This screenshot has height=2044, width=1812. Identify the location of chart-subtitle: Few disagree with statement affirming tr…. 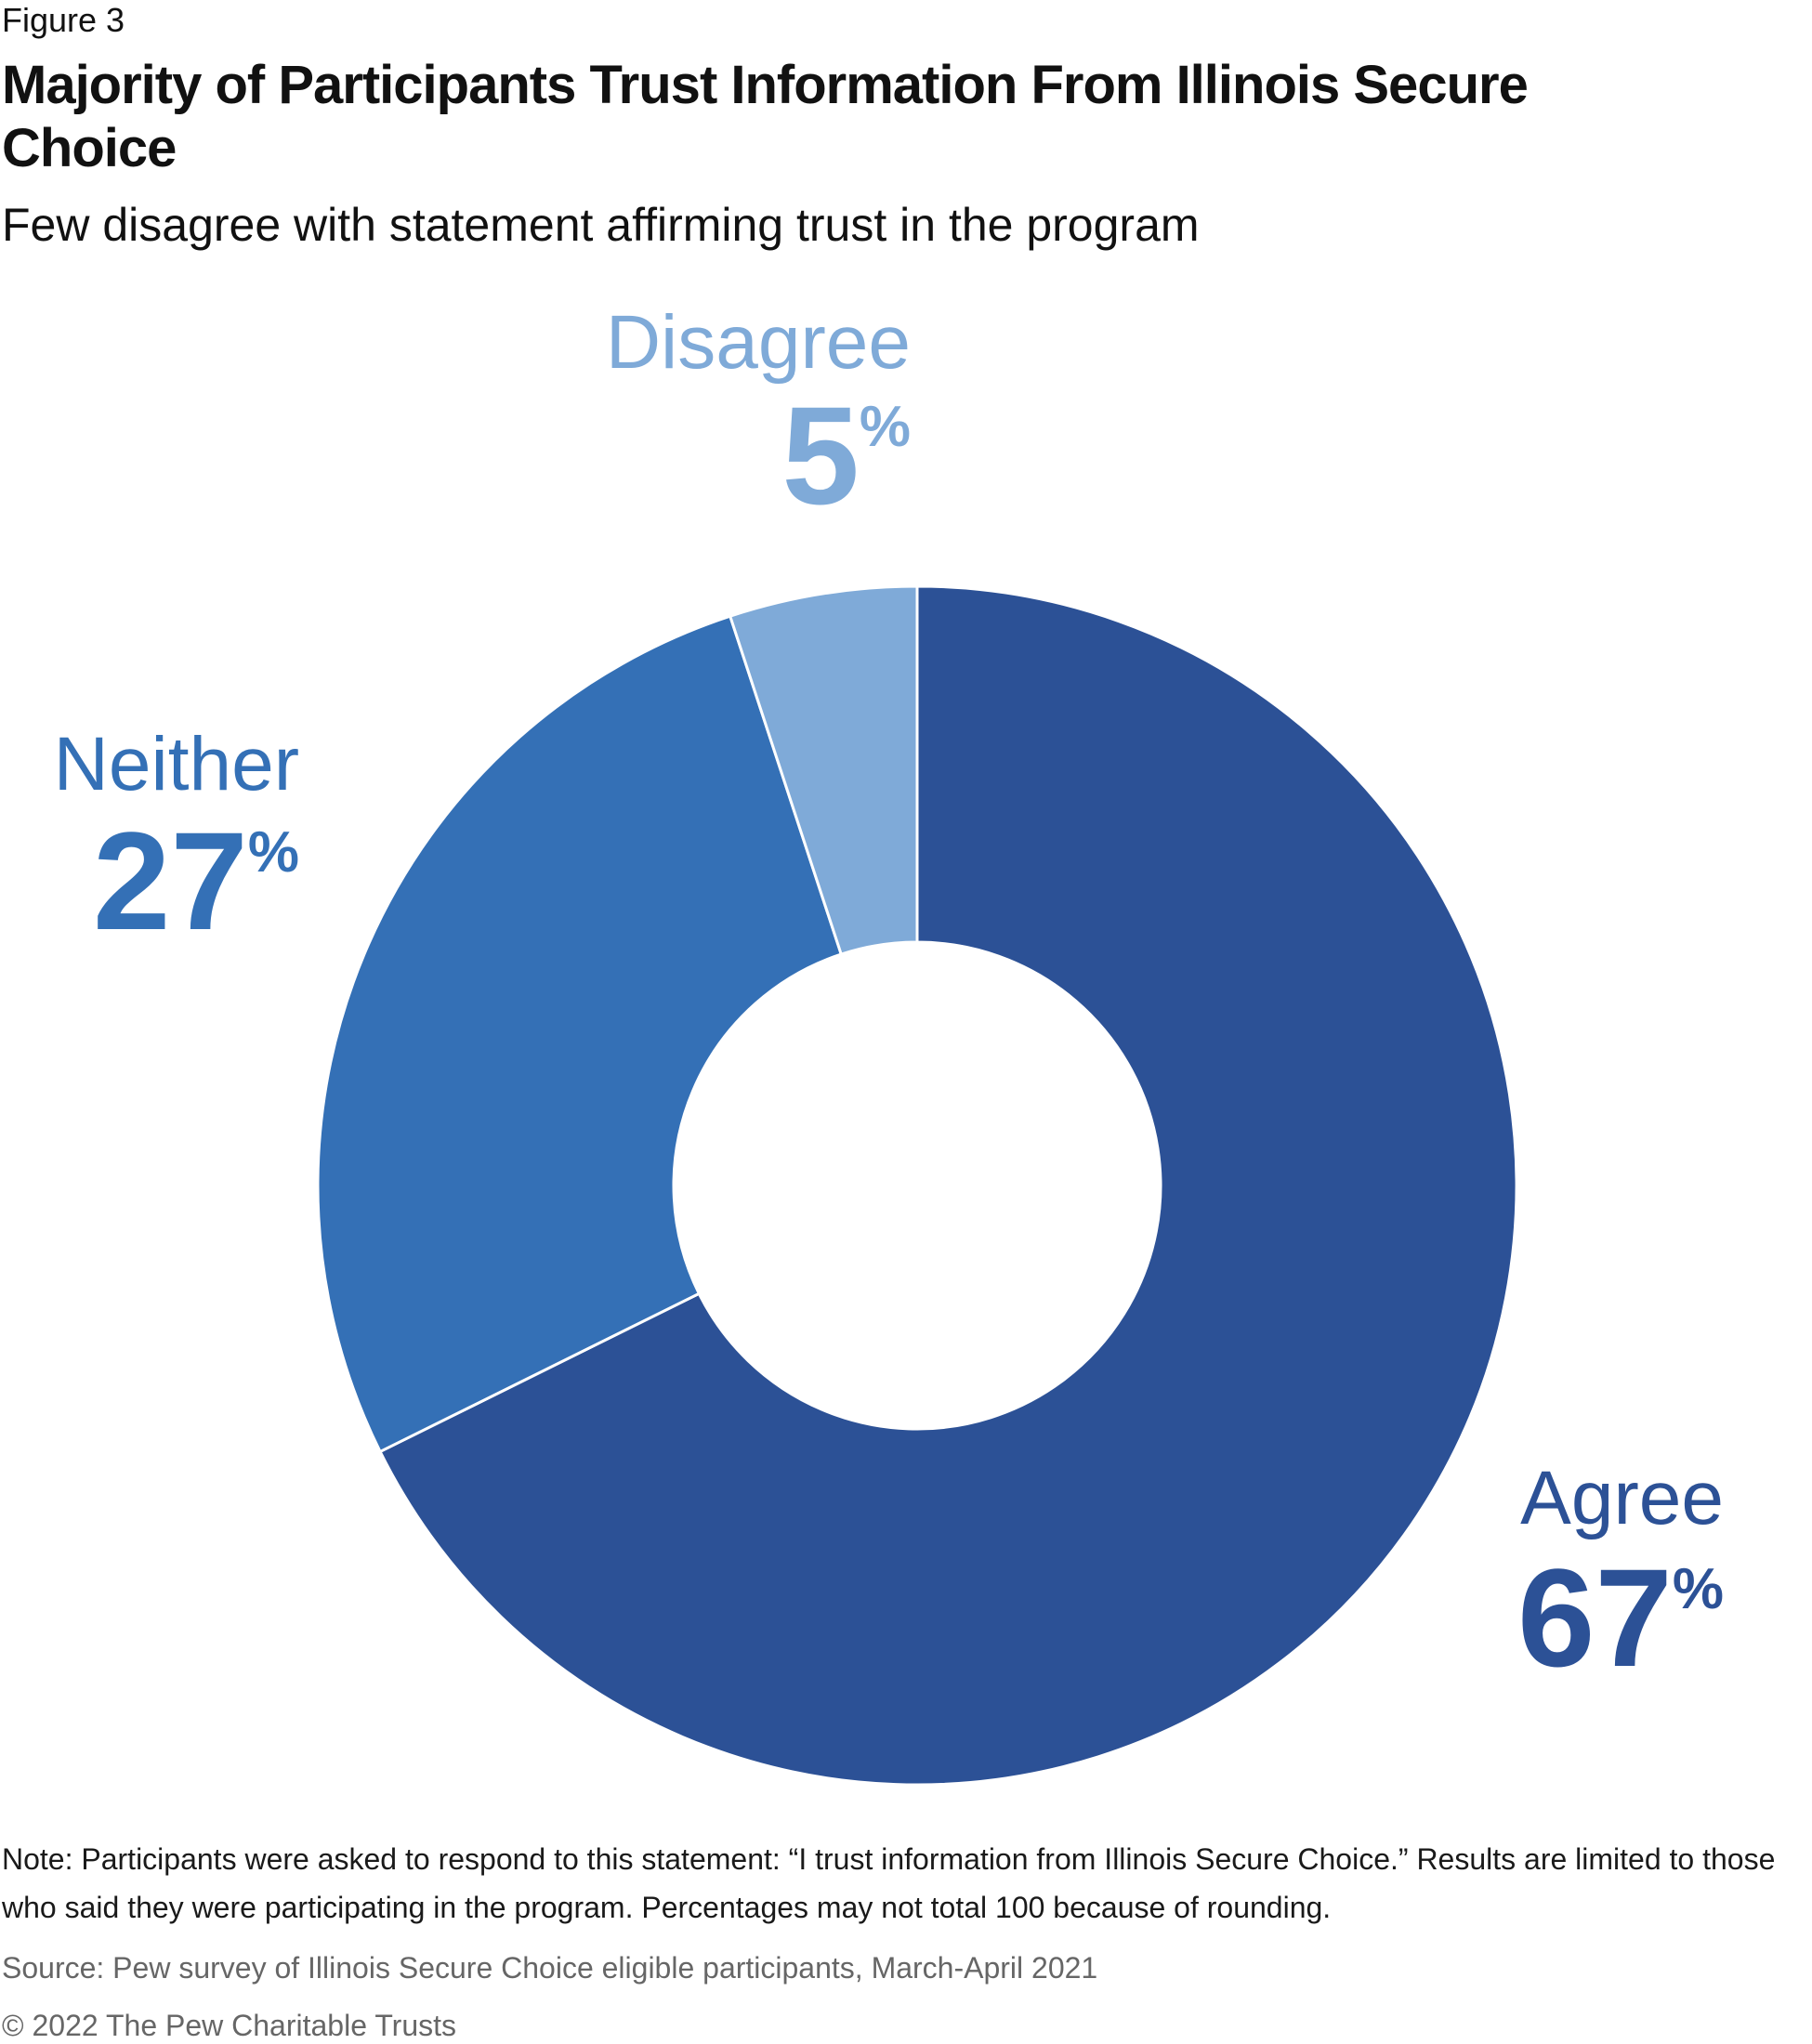
(601, 225).